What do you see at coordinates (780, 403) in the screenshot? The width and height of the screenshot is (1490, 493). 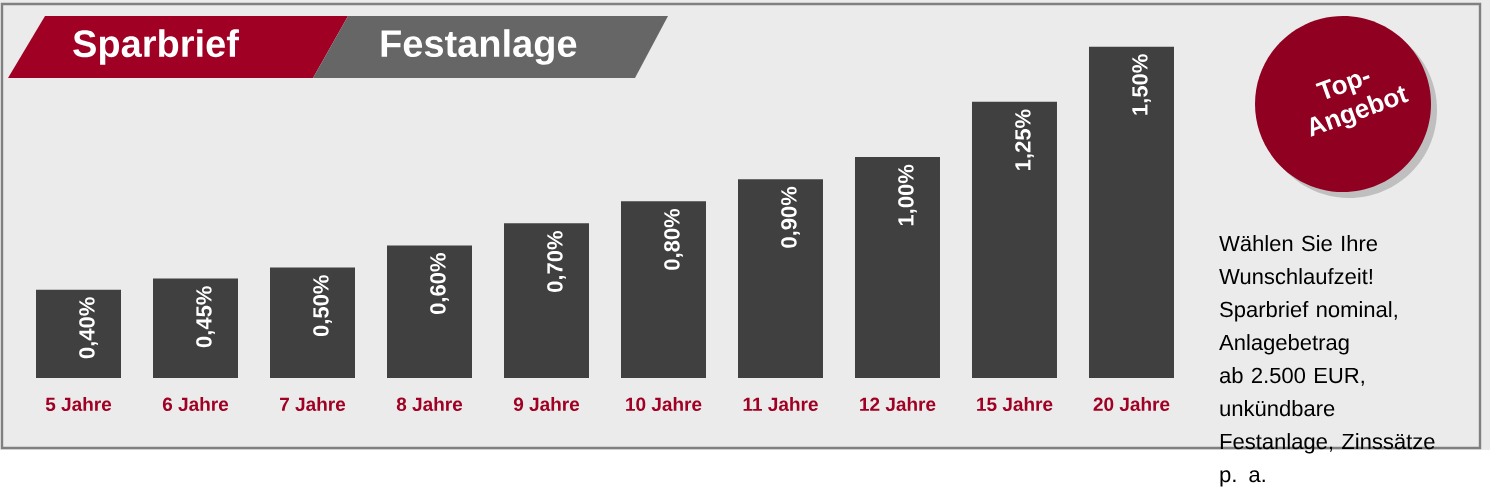 I see `x-tick-label: 11 Jahre` at bounding box center [780, 403].